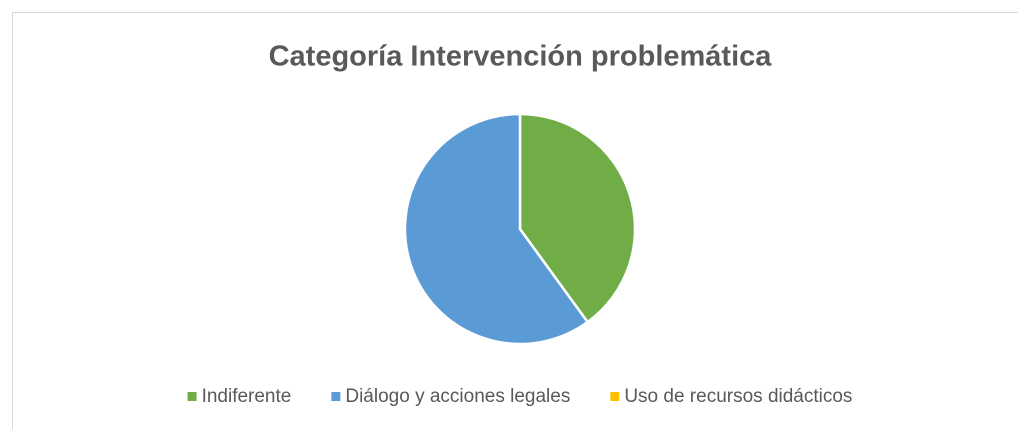 This screenshot has height=429, width=1018. Describe the element at coordinates (738, 396) in the screenshot. I see `legend-label: Uso de recursos didácticos` at that location.